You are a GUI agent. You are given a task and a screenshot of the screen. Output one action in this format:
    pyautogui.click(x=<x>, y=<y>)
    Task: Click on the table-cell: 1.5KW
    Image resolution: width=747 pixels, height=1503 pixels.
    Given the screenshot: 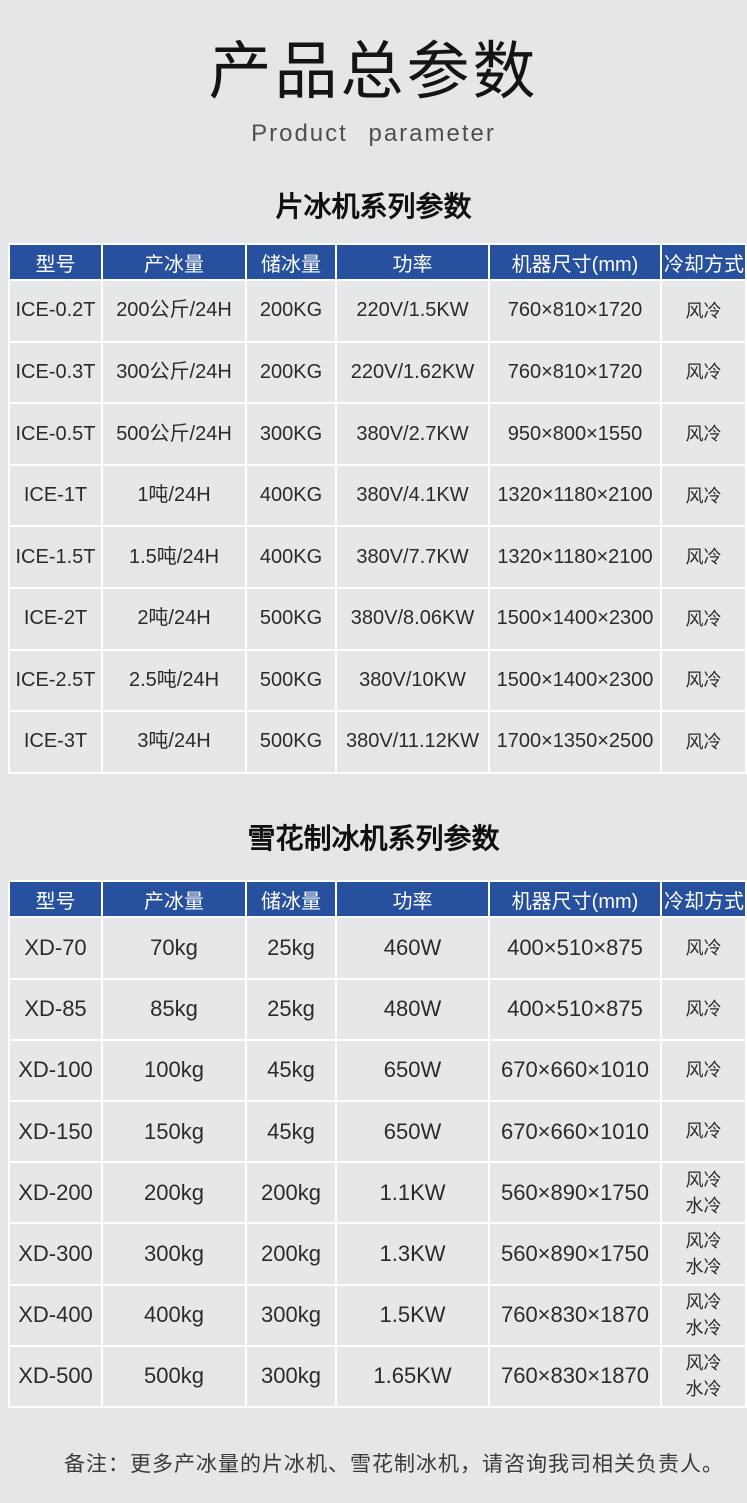 What is the action you would take?
    pyautogui.click(x=412, y=1315)
    